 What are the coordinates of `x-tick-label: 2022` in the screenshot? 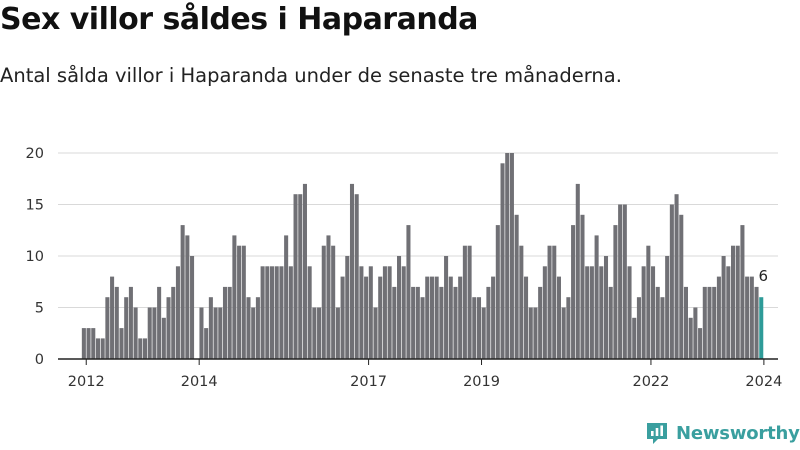 It's located at (650, 382).